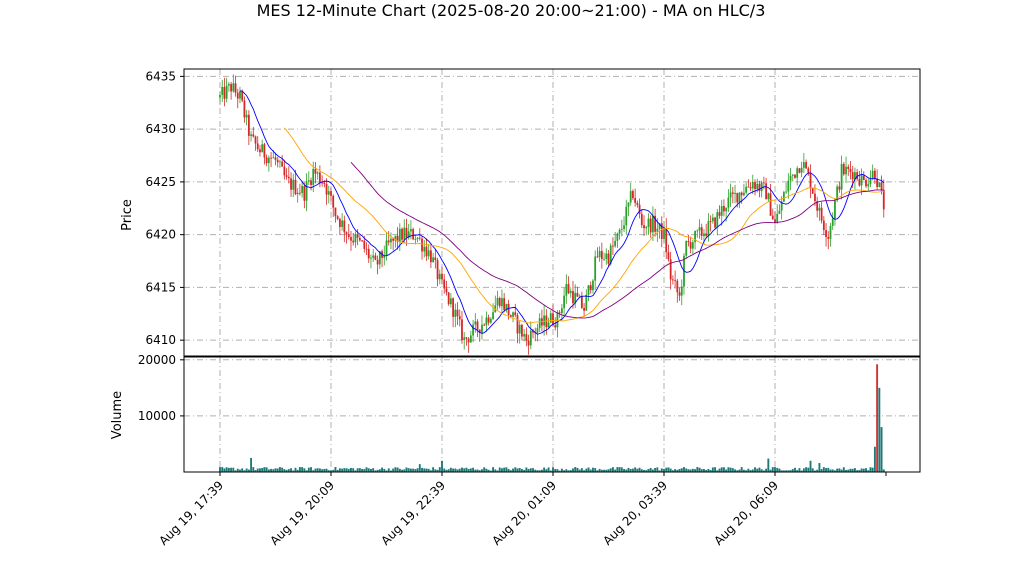 Image resolution: width=1022 pixels, height=575 pixels. What do you see at coordinates (524, 513) in the screenshot?
I see `x-tick-label: Aug 20, 01:09` at bounding box center [524, 513].